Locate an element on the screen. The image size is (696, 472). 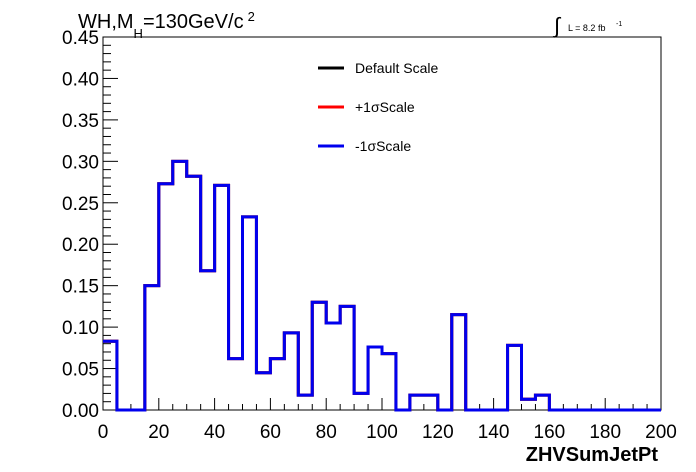
y-axis: 0.00 0.05 0.10 0.15 0.20 0.25 0.30 0.35 0.40 0.45 is located at coordinates (90, 225).